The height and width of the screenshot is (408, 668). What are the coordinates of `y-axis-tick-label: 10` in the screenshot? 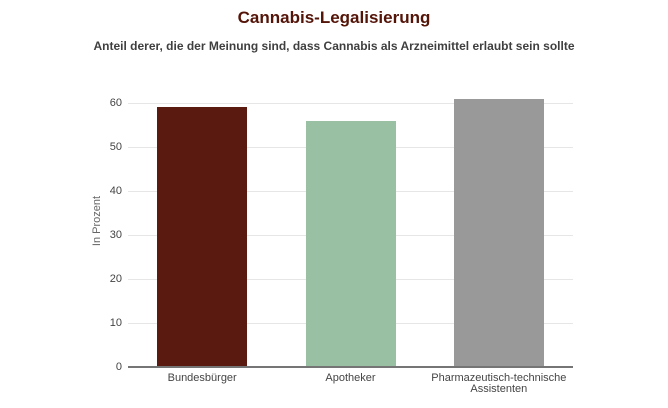 It's located at (115, 323).